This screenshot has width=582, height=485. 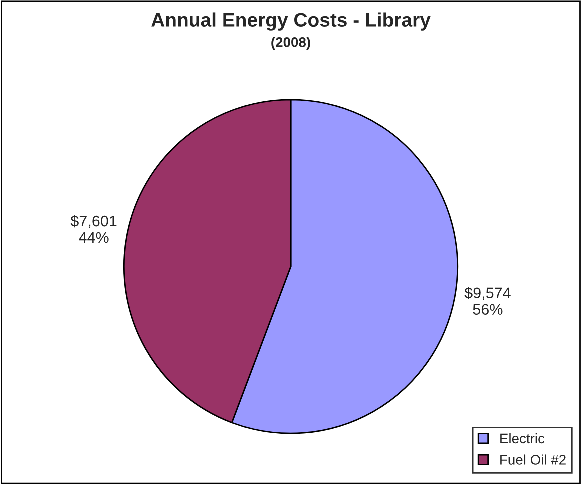 I want to click on legend-label: Fuel Oil #2, so click(x=533, y=459).